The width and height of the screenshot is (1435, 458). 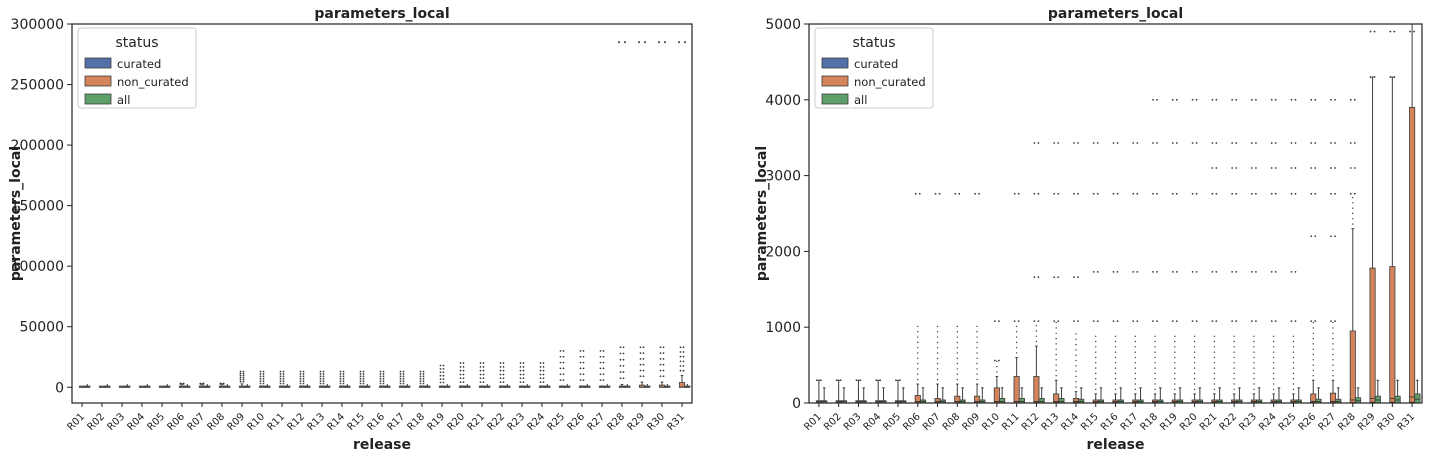 What do you see at coordinates (1061, 401) in the screenshot?
I see `box-all` at bounding box center [1061, 401].